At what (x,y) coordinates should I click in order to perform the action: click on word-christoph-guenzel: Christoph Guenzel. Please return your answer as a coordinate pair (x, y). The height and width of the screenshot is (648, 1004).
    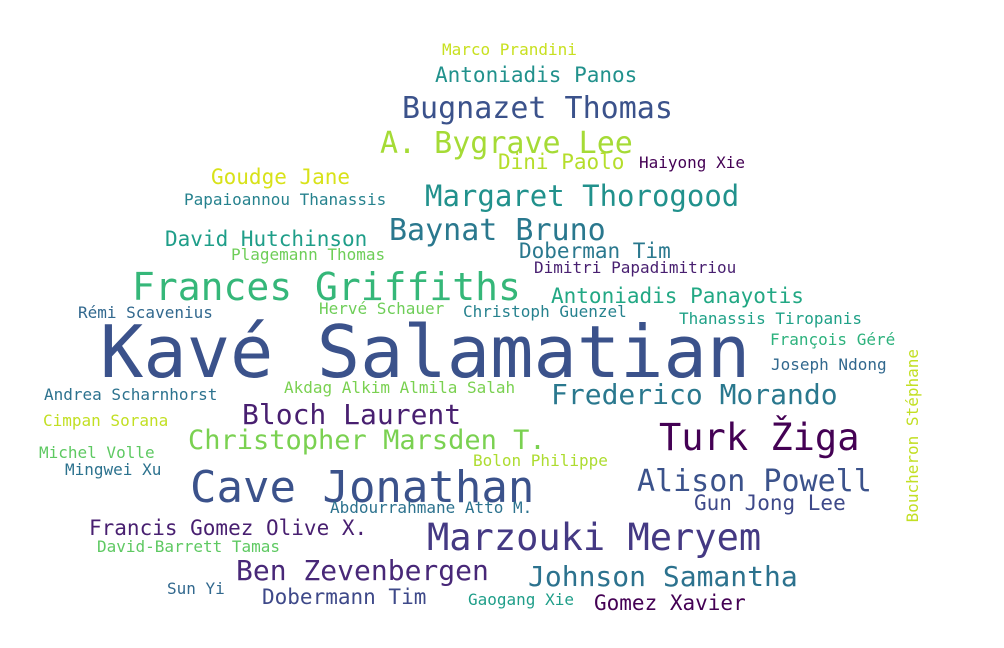
    Looking at the image, I should click on (545, 311).